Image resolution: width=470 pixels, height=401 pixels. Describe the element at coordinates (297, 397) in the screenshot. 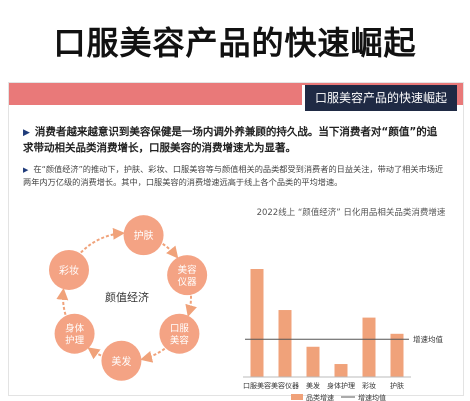

I see `legend-swatch-bars` at that location.